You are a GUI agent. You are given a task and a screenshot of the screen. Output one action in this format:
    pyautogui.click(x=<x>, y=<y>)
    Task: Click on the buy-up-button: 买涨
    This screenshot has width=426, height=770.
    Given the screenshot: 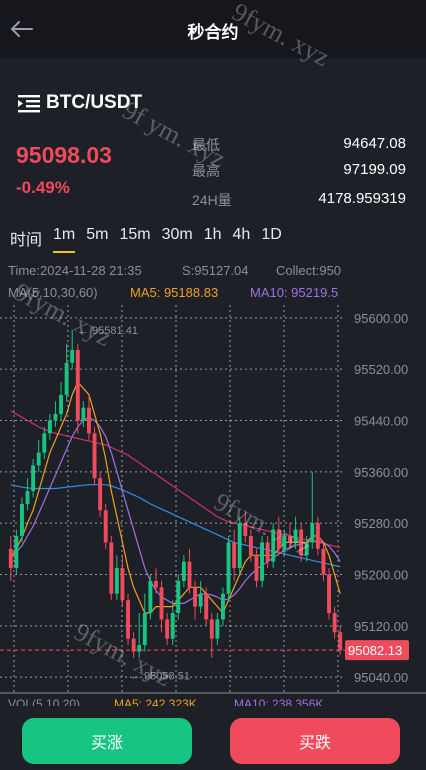 What is the action you would take?
    pyautogui.click(x=107, y=741)
    